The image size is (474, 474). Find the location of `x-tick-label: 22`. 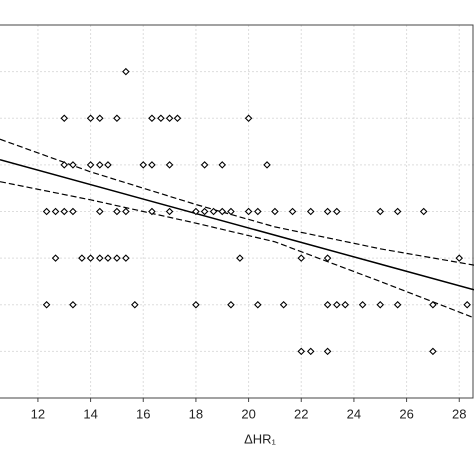

x-tick-label: 22 is located at coordinates (301, 413).